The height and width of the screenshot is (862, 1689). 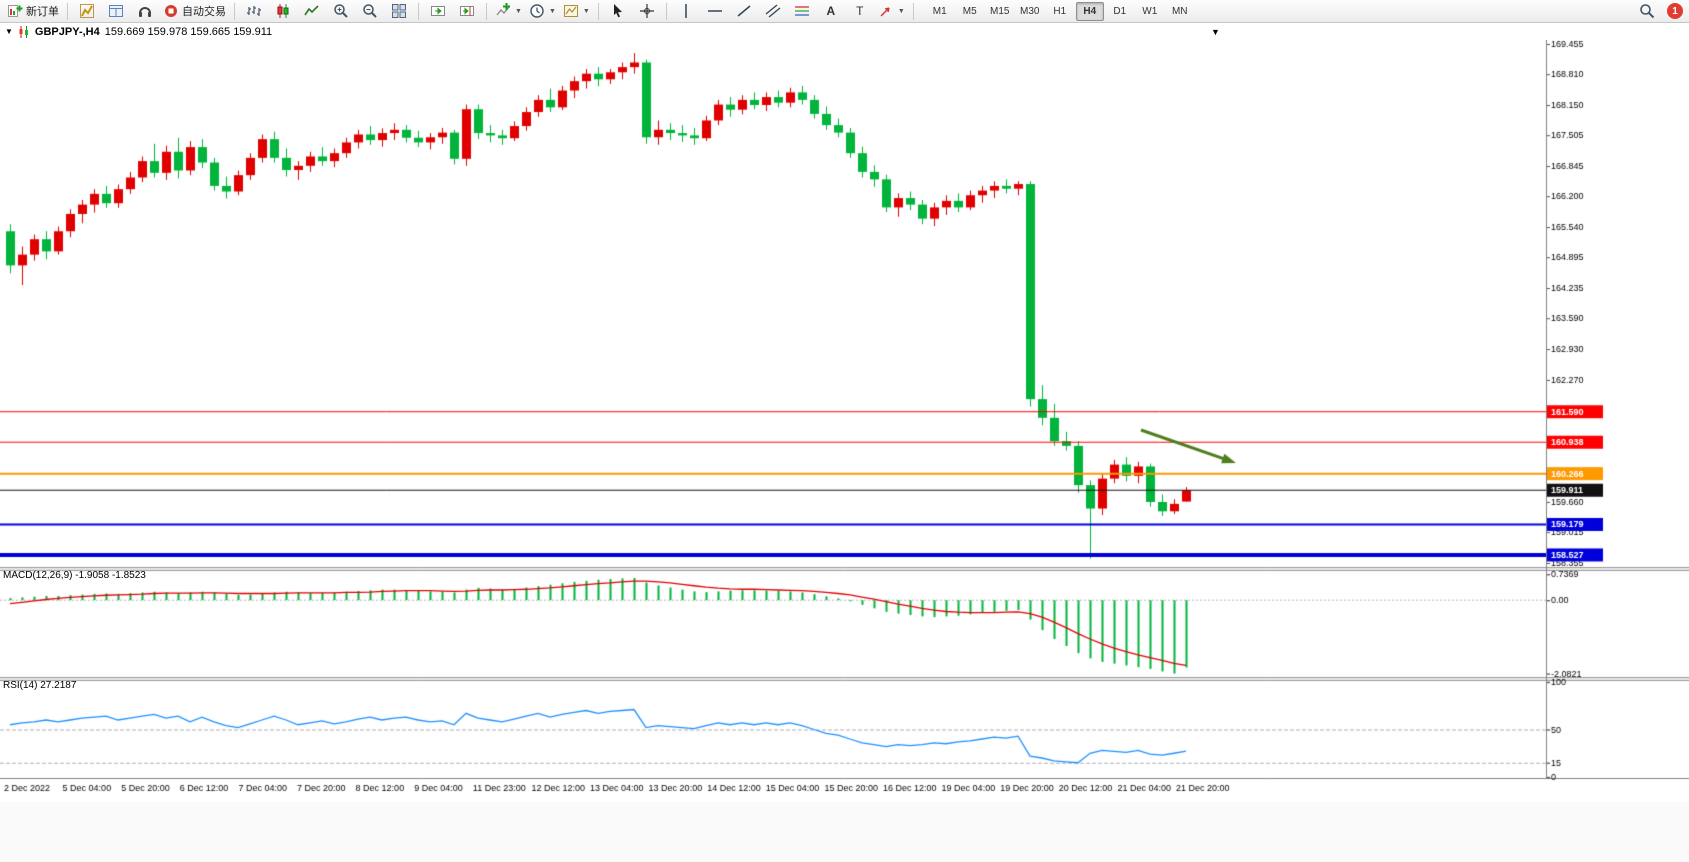 I want to click on channel-icon, so click(x=773, y=11).